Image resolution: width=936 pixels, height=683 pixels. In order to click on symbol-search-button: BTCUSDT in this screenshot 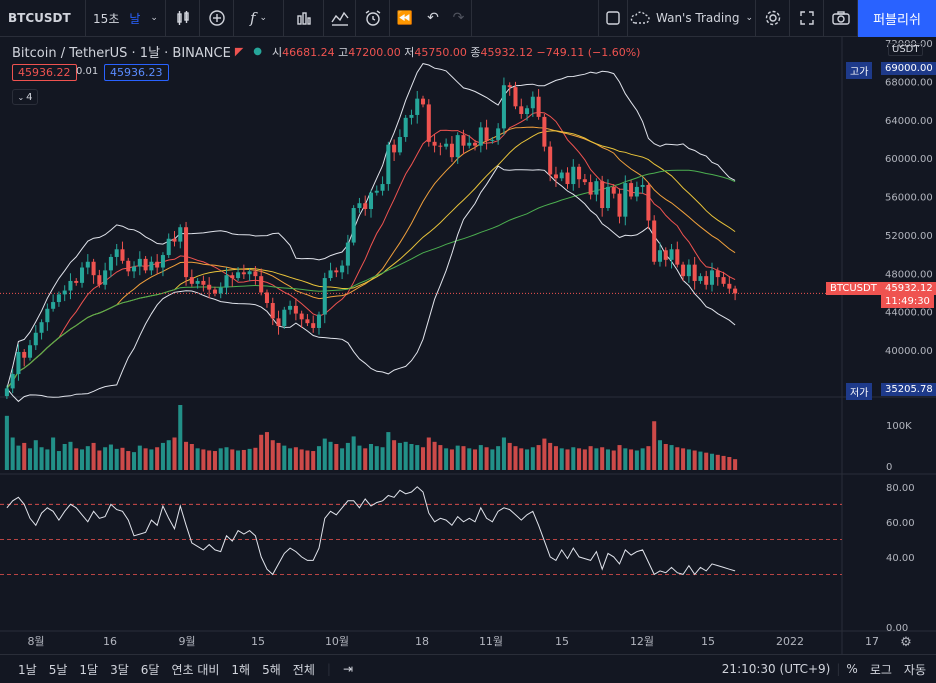, I will do `click(43, 18)`.